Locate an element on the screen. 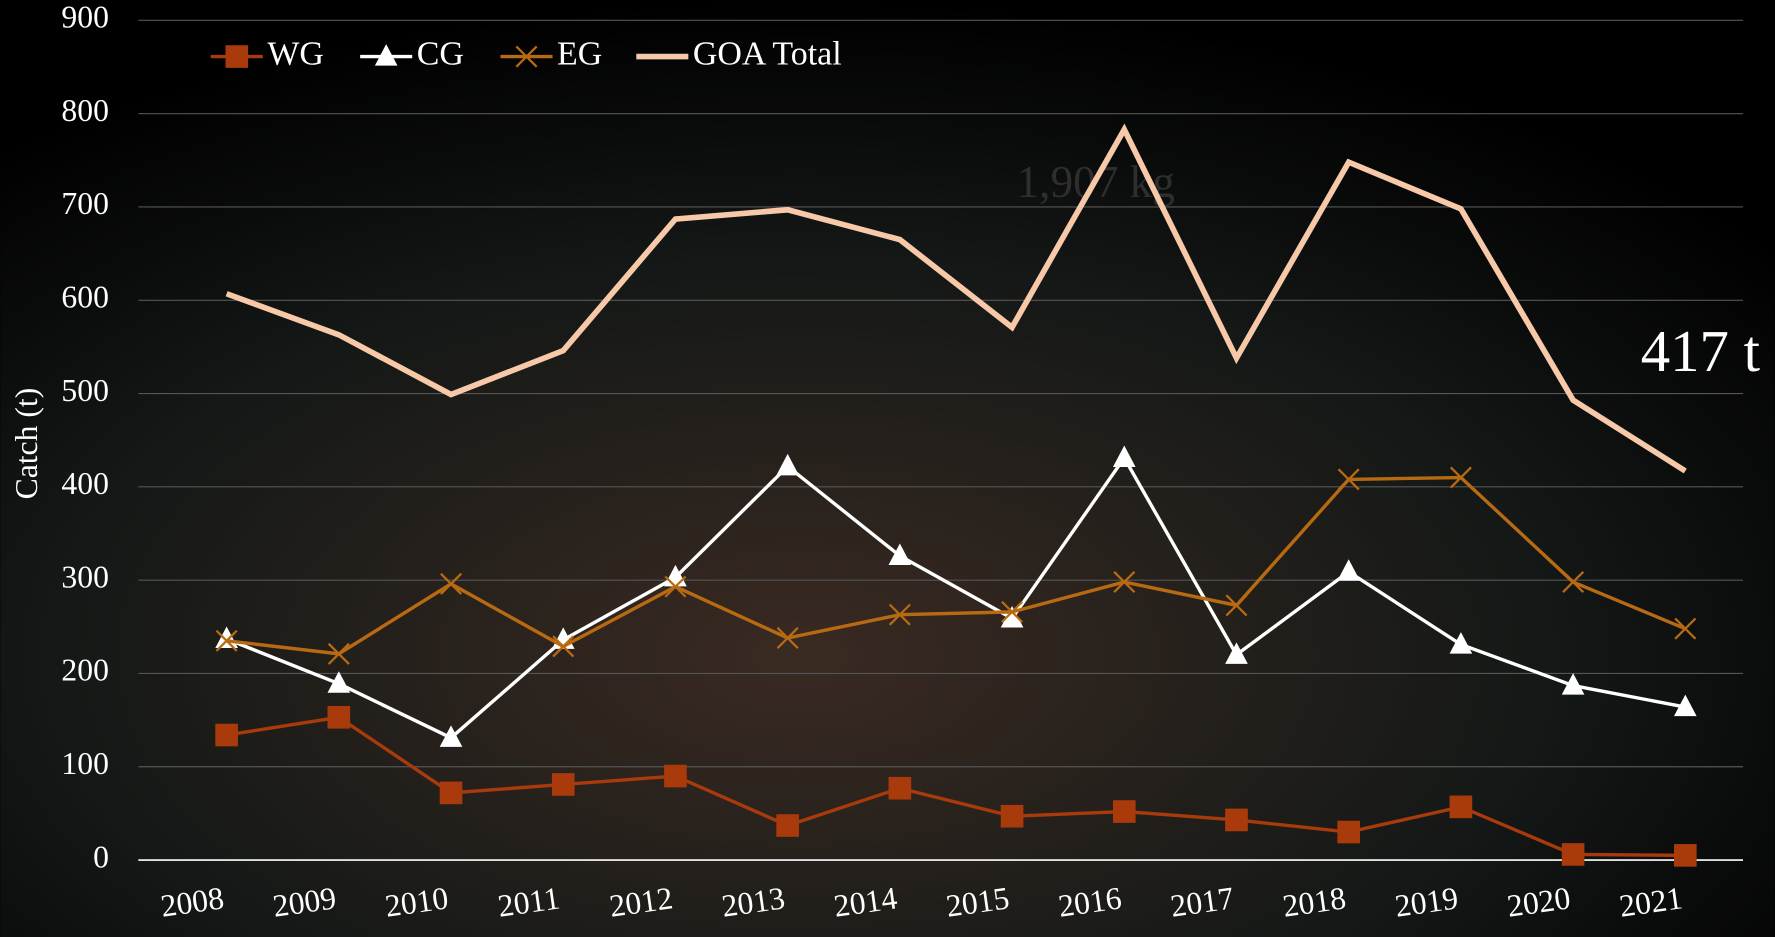 This screenshot has width=1775, height=937. x-tick-label: 2015 is located at coordinates (978, 901).